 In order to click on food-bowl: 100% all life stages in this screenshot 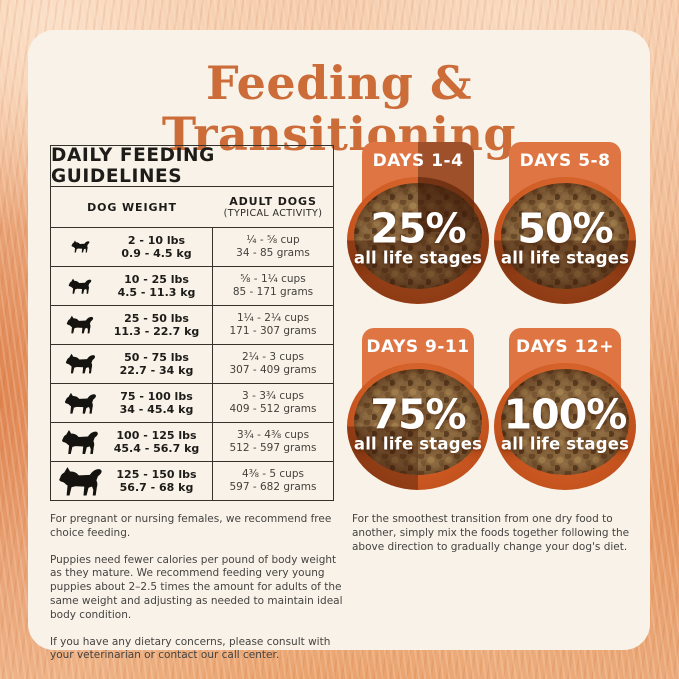, I will do `click(565, 426)`.